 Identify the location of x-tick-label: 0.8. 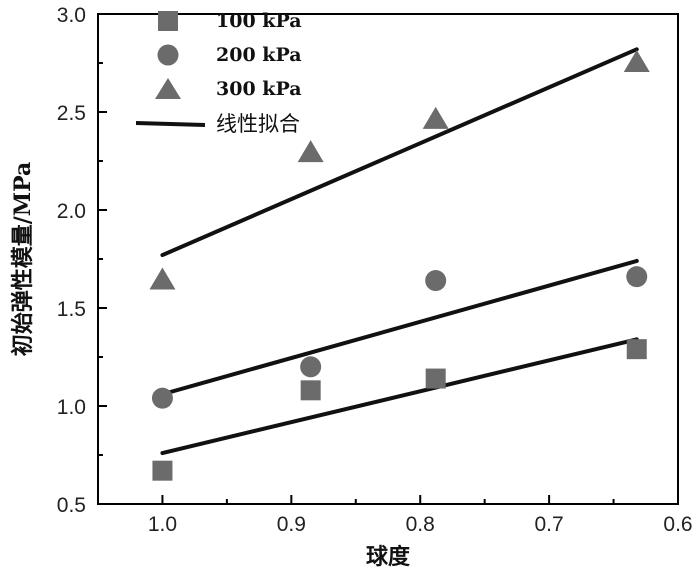
(420, 524).